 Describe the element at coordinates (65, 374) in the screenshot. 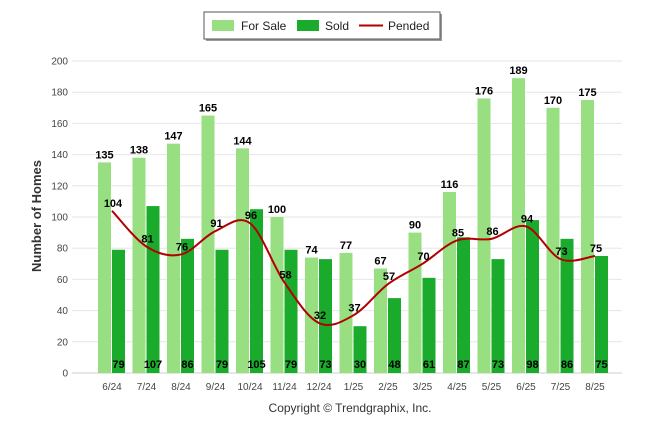

I see `y-tick-label: 0` at that location.